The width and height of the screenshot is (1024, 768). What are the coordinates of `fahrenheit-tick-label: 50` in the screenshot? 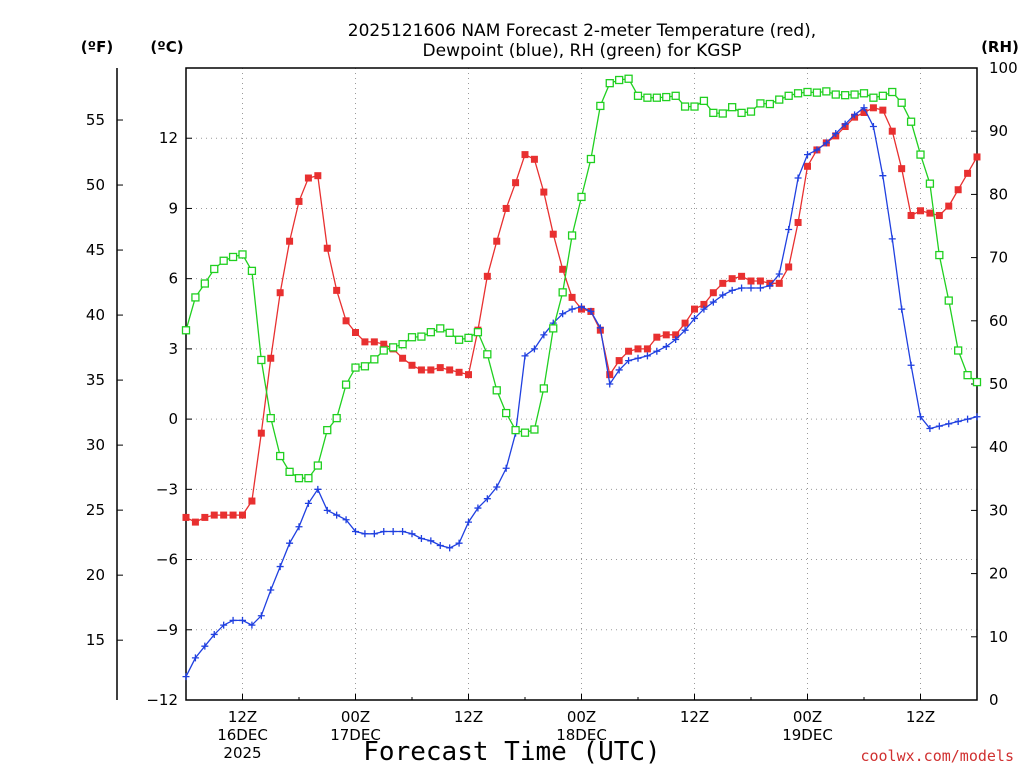 It's located at (95, 185).